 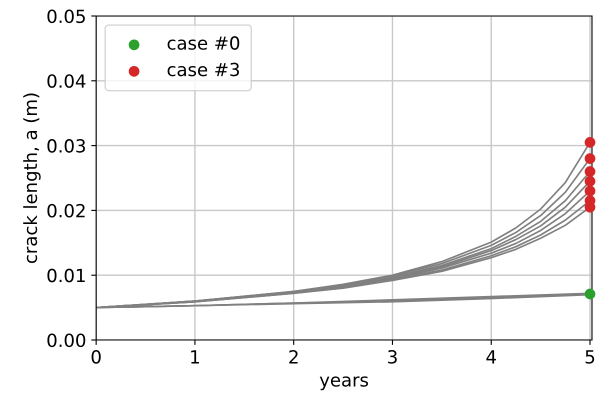 I want to click on y-tick-label: 0.03, so click(x=66, y=146).